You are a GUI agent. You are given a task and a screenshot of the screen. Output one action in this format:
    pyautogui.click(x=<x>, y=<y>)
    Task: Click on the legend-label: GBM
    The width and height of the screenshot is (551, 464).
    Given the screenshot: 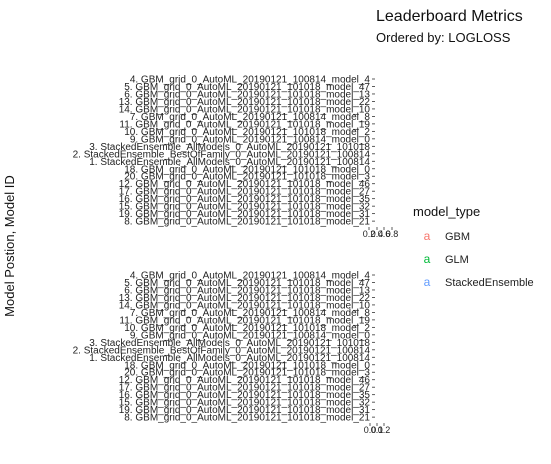 What is the action you would take?
    pyautogui.click(x=457, y=237)
    